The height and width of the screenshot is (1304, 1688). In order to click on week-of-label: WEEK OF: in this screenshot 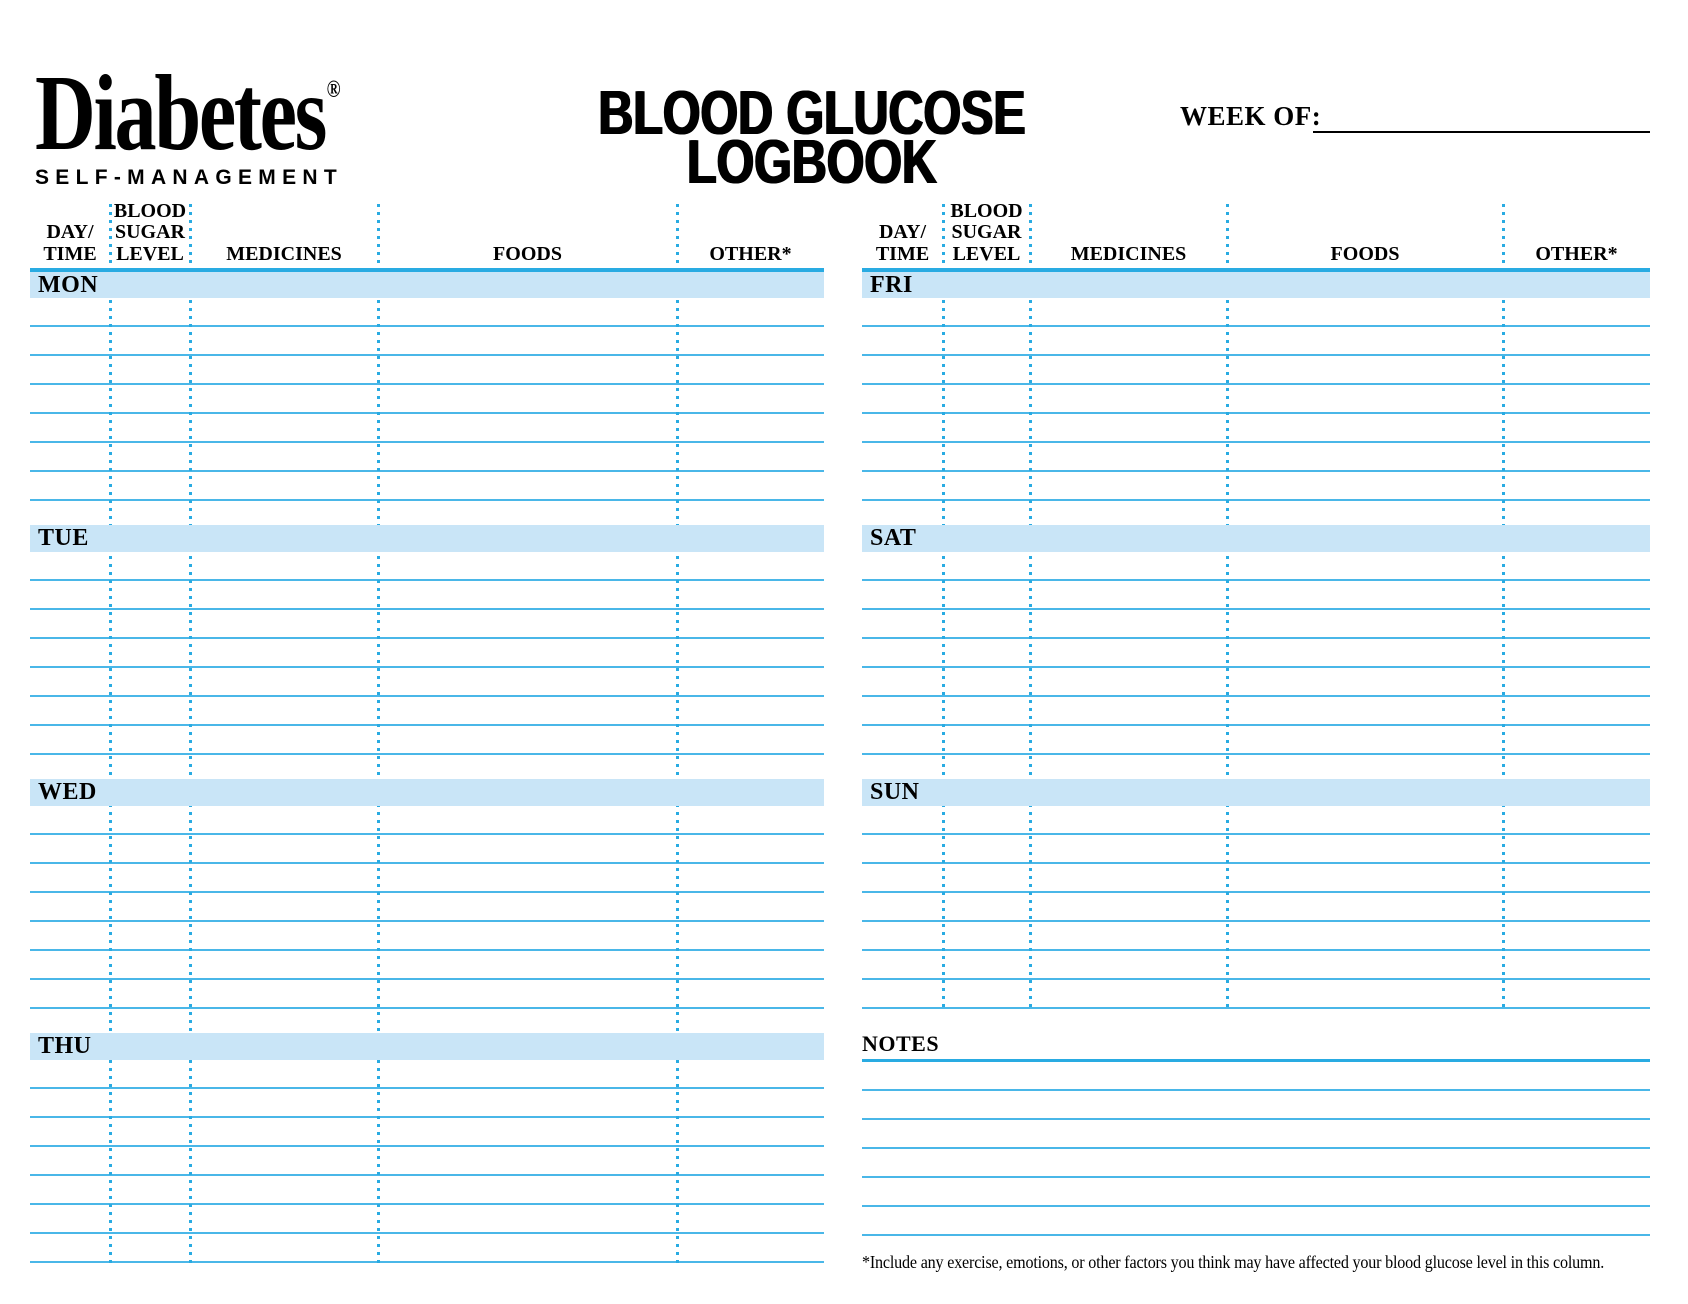, I will do `click(1251, 116)`.